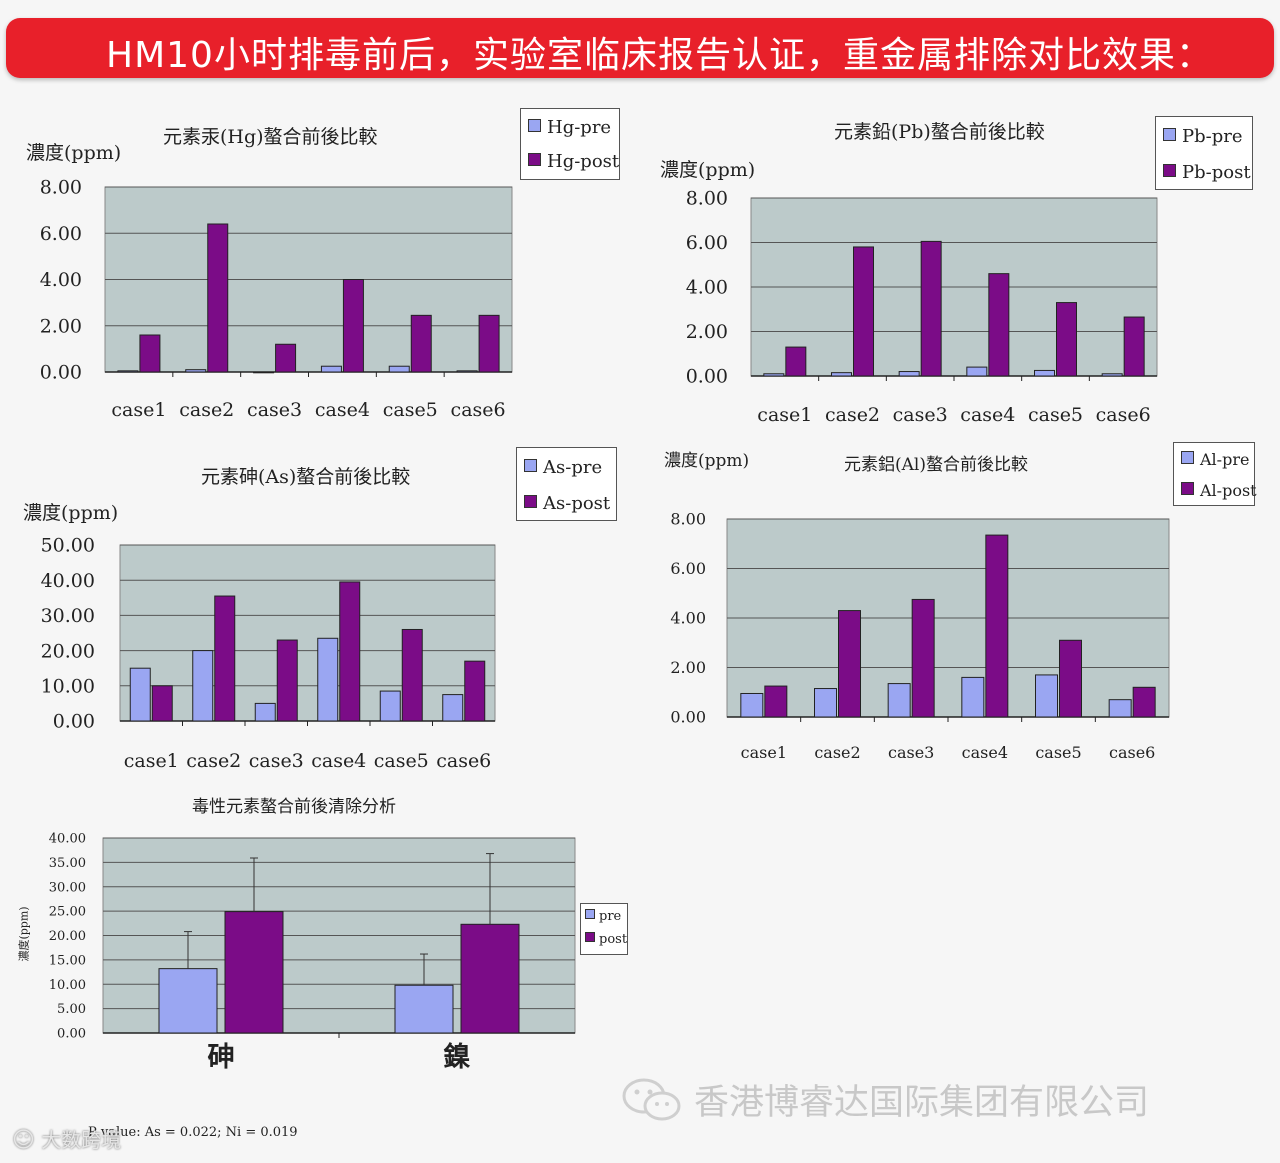 The width and height of the screenshot is (1280, 1163). Describe the element at coordinates (67, 887) in the screenshot. I see `summary-ytick-label: 30.00` at that location.